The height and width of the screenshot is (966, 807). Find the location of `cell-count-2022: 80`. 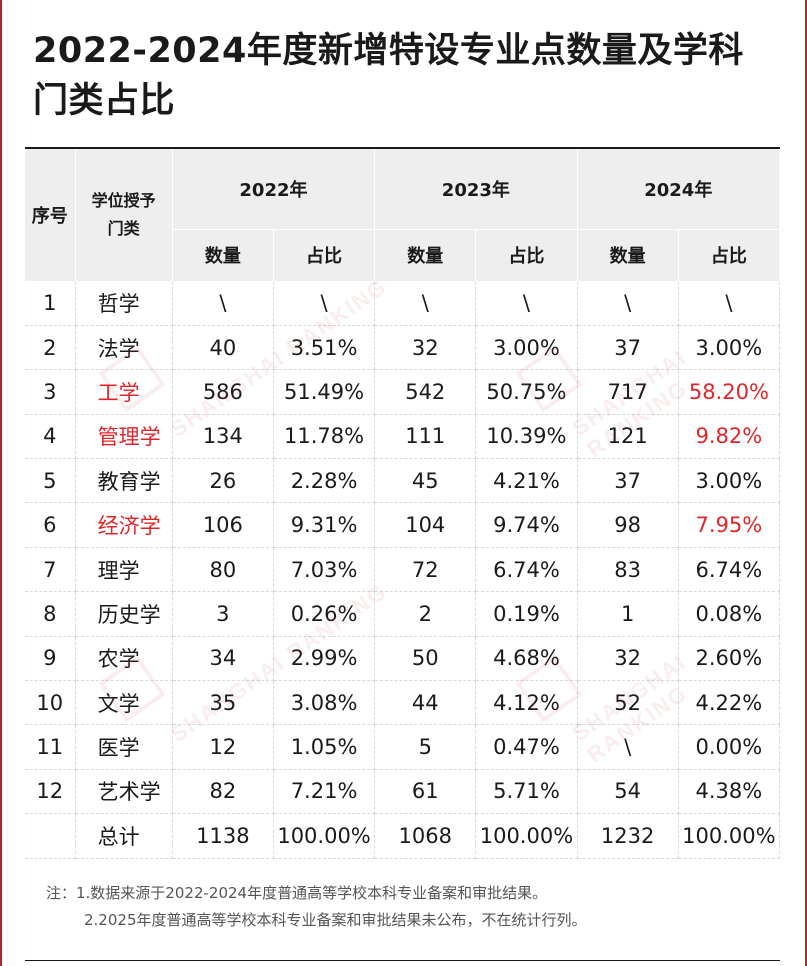

cell-count-2022: 80 is located at coordinates (223, 570).